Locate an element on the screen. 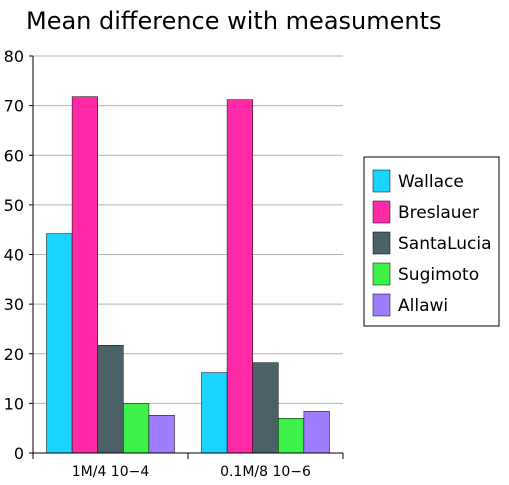  y-tick-label: 20 is located at coordinates (14, 354).